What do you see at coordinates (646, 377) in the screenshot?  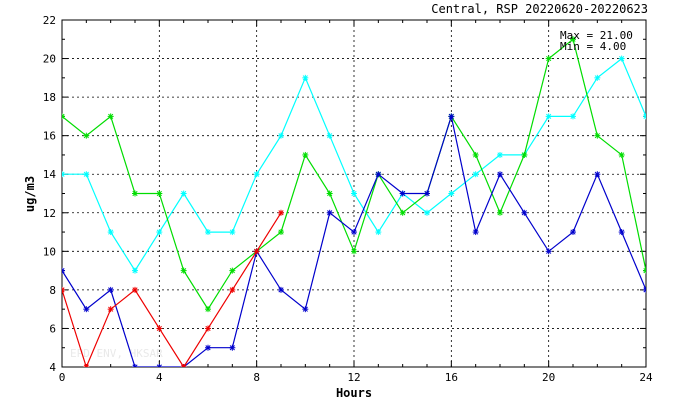 I see `x-tick-label: 24` at bounding box center [646, 377].